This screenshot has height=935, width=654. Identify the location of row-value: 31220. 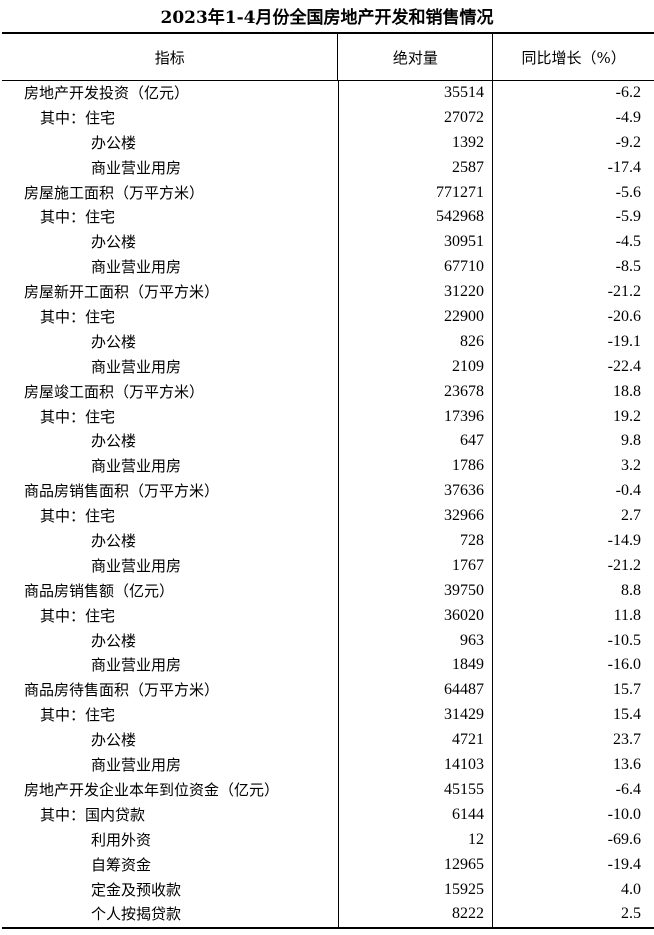
(415, 293).